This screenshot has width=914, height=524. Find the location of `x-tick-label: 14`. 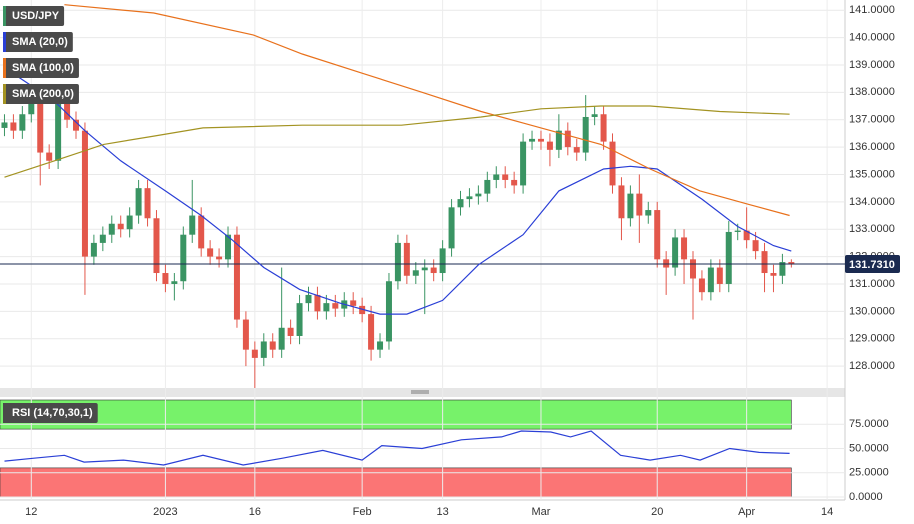

x-tick-label: 14 is located at coordinates (827, 512).